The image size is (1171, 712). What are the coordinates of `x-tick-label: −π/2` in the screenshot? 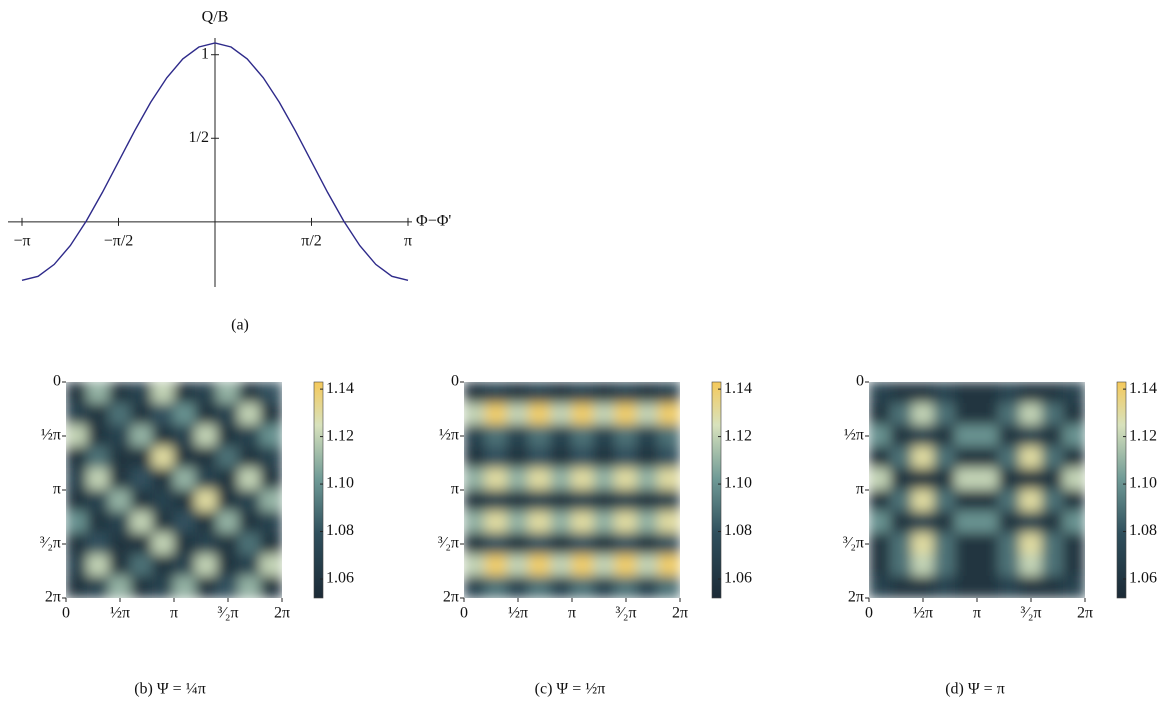 It's located at (119, 240).